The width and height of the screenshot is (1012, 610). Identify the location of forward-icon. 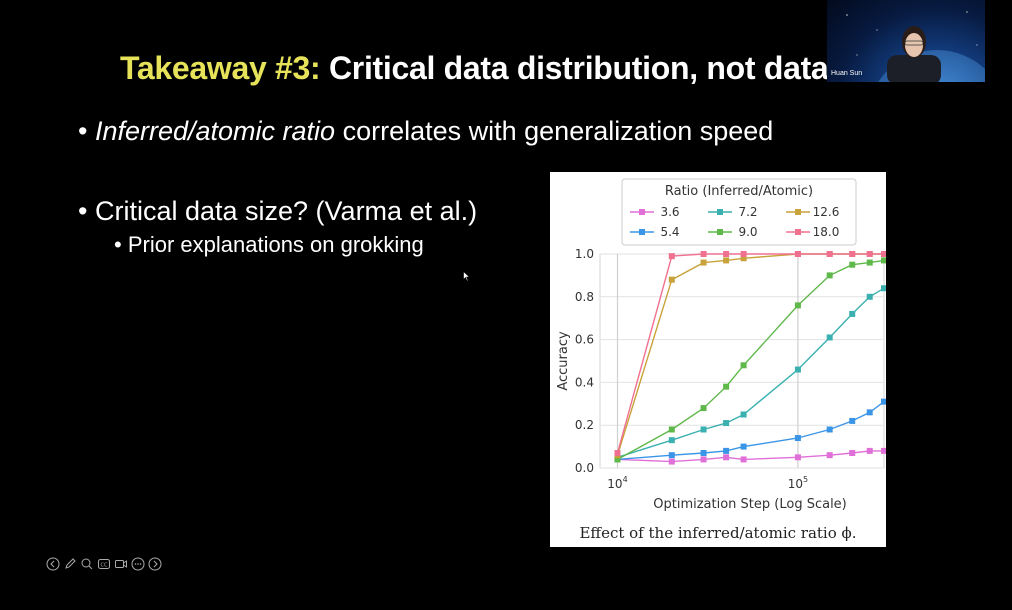
(155, 564).